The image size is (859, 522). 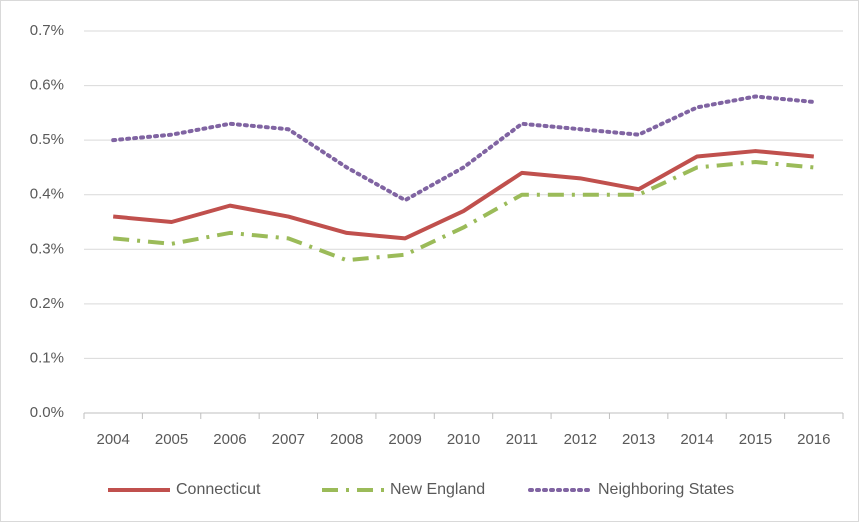 I want to click on x-tick-label: 2013, so click(x=638, y=439).